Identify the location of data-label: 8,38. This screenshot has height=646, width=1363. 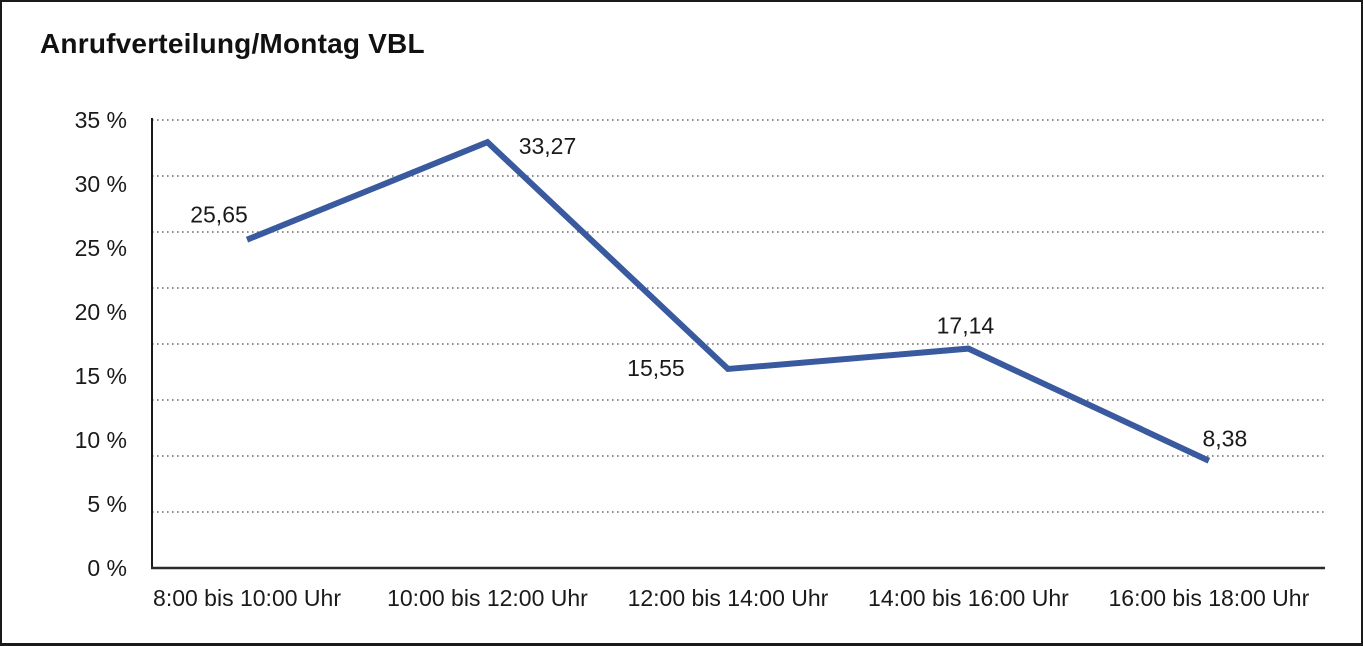
(1224, 439).